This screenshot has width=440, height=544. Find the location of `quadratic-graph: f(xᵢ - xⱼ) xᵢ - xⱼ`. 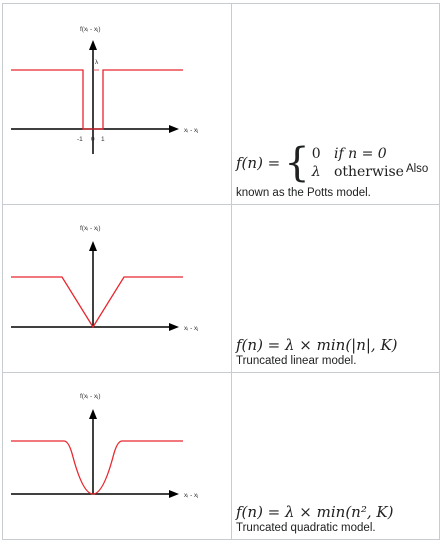

quadratic-graph: f(xᵢ - xⱼ) xᵢ - xⱼ is located at coordinates (104, 446).